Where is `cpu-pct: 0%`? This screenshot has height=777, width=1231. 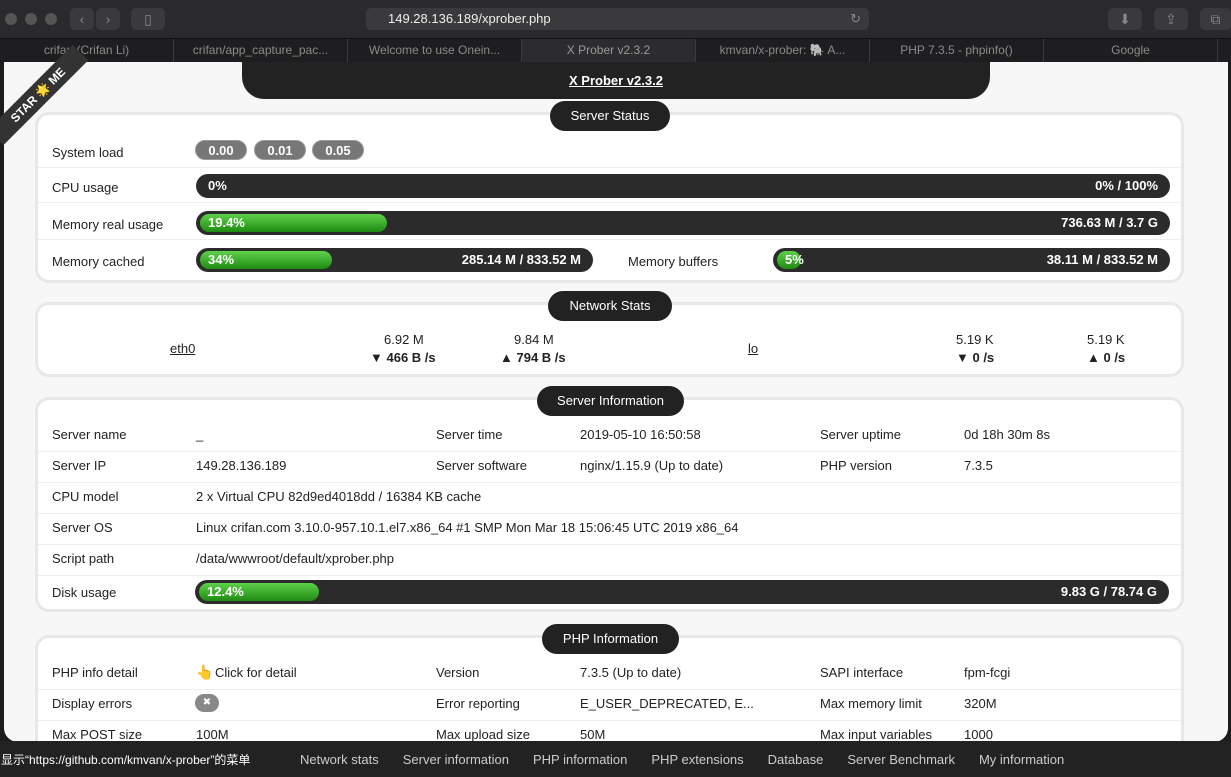
cpu-pct: 0% is located at coordinates (217, 185).